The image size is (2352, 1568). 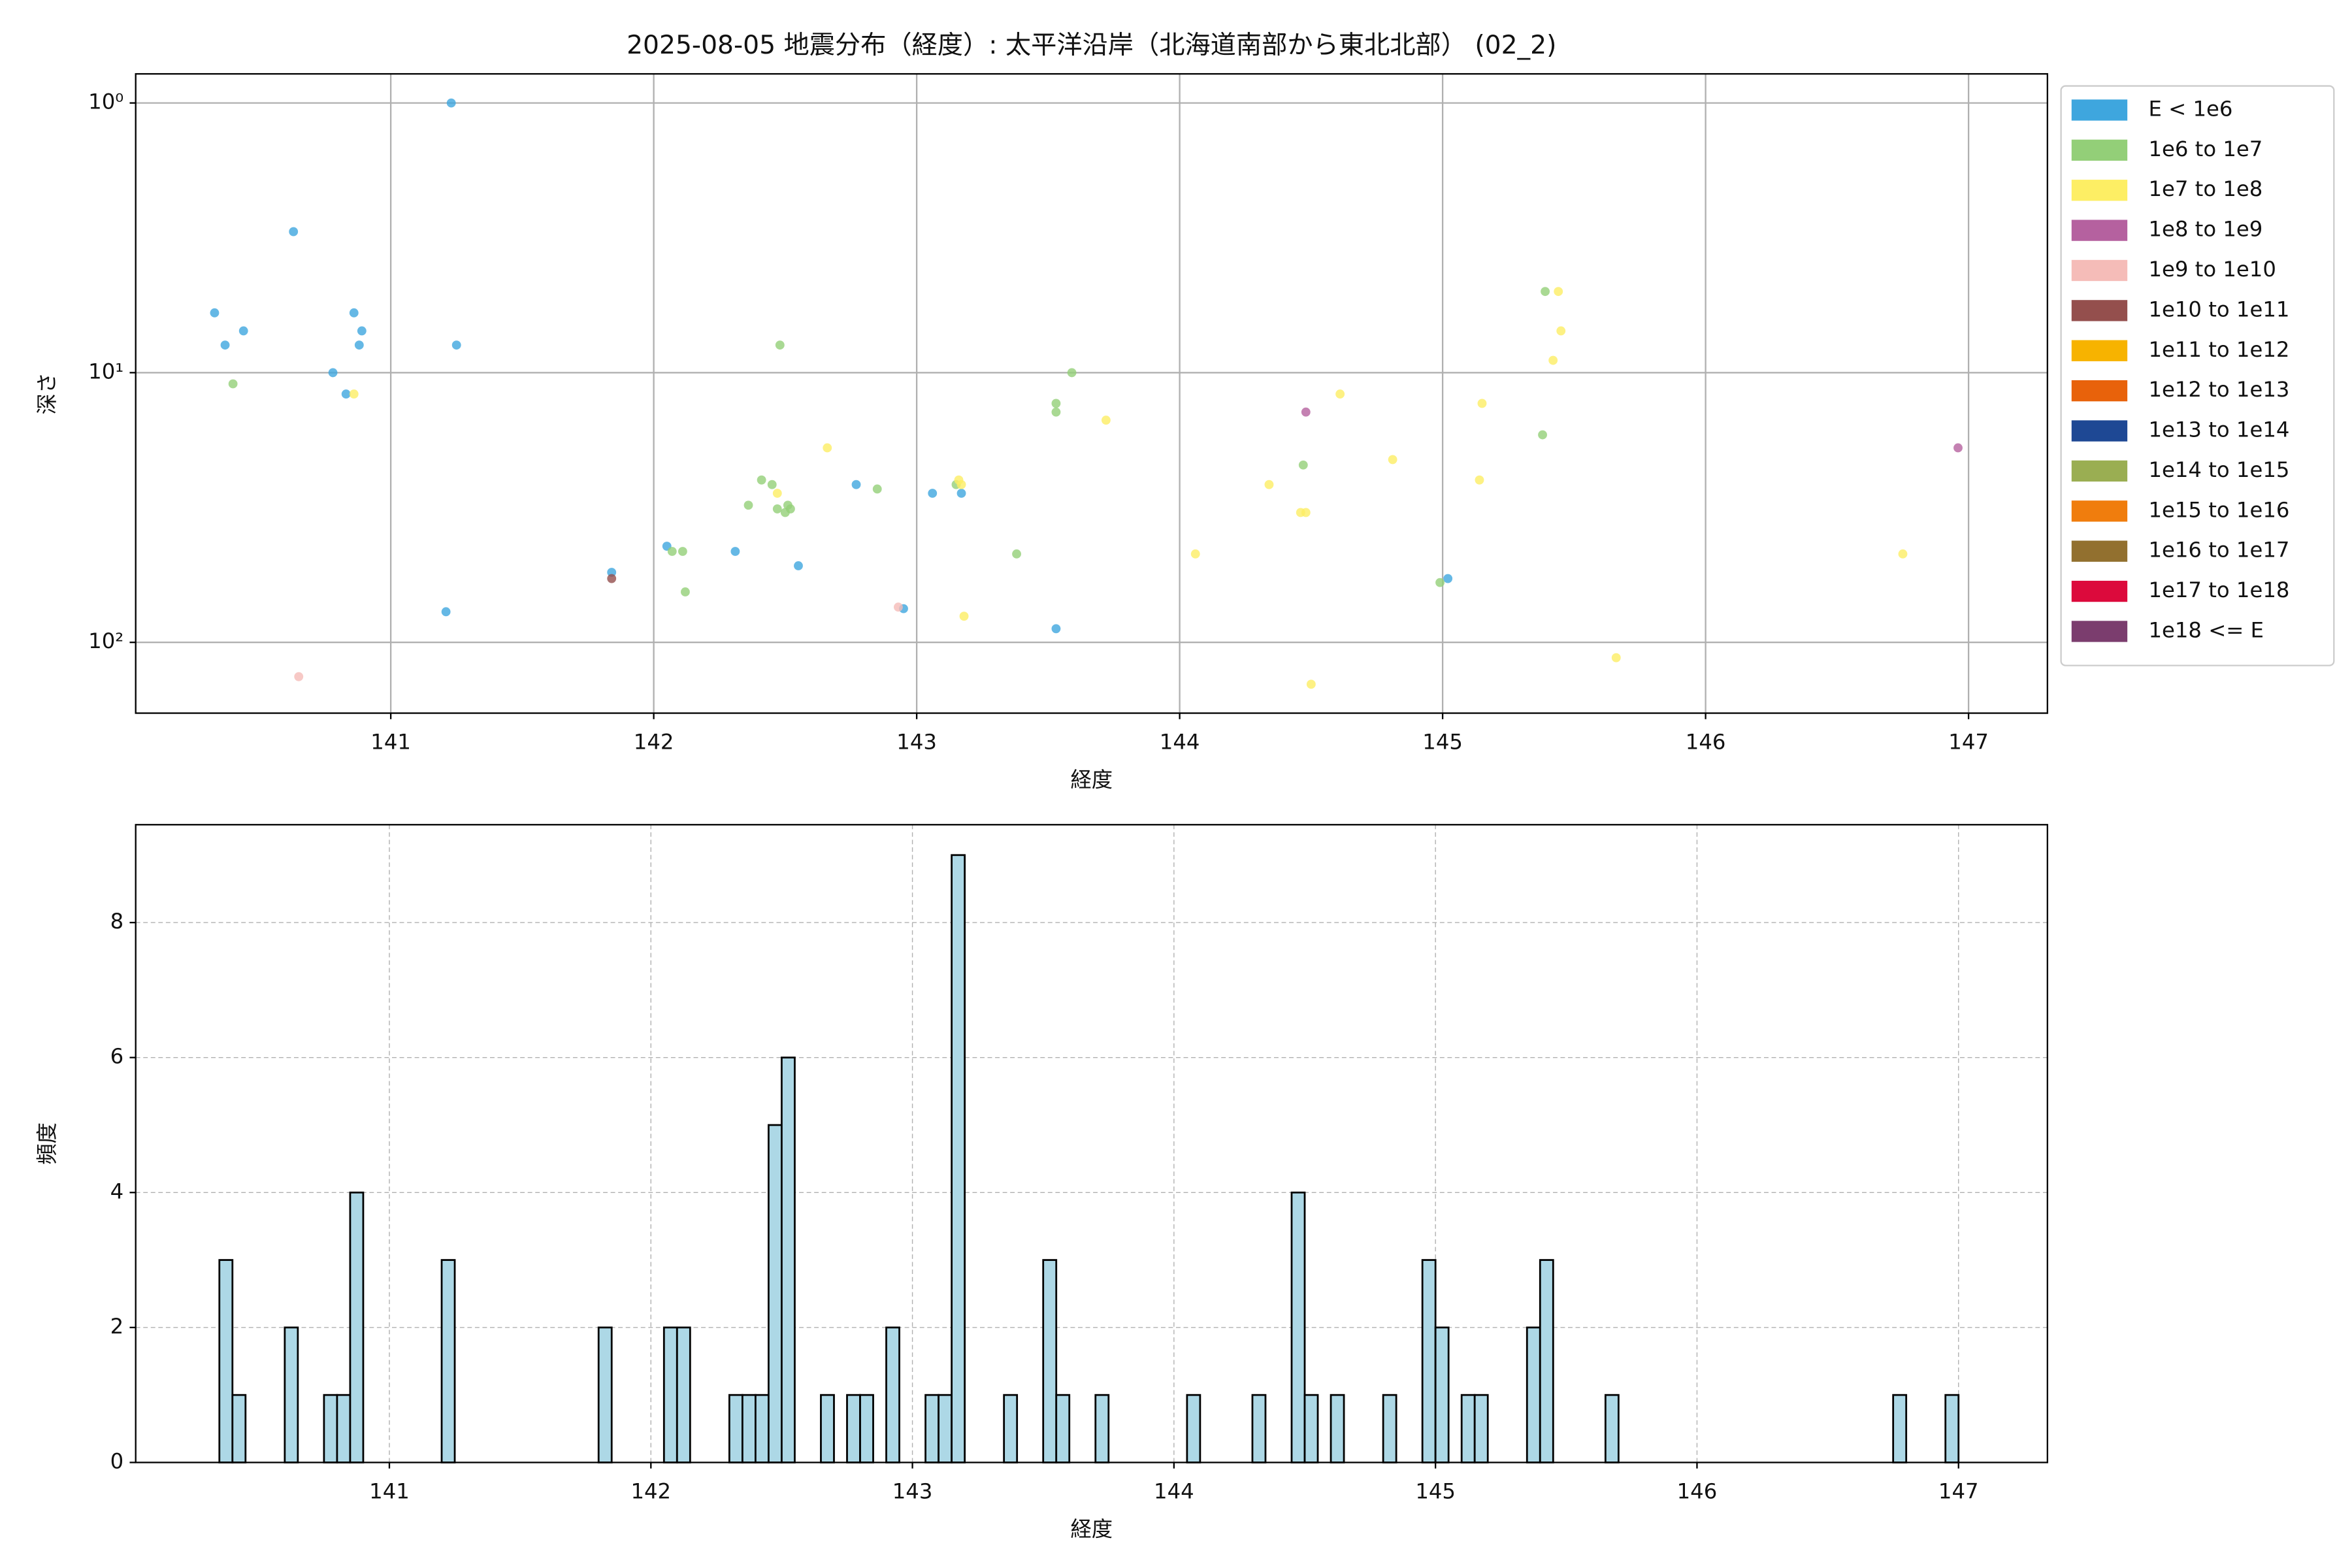 I want to click on y-tick-label: 10¹, so click(x=105, y=371).